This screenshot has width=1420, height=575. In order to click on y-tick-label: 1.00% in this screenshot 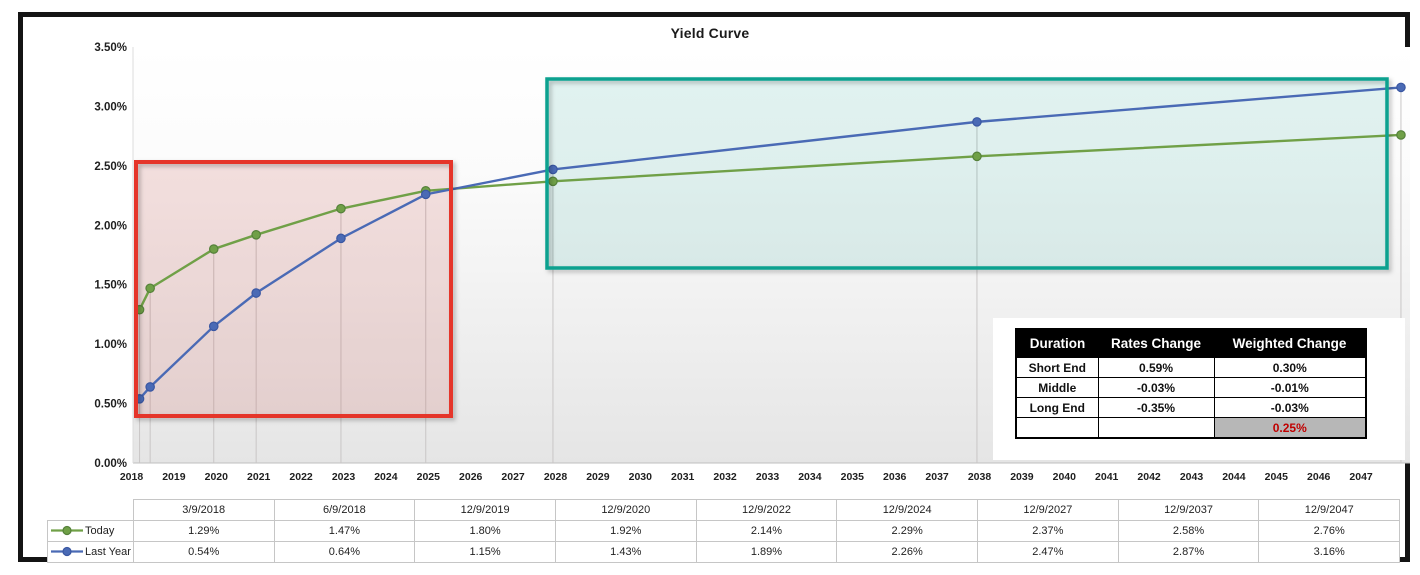, I will do `click(110, 345)`.